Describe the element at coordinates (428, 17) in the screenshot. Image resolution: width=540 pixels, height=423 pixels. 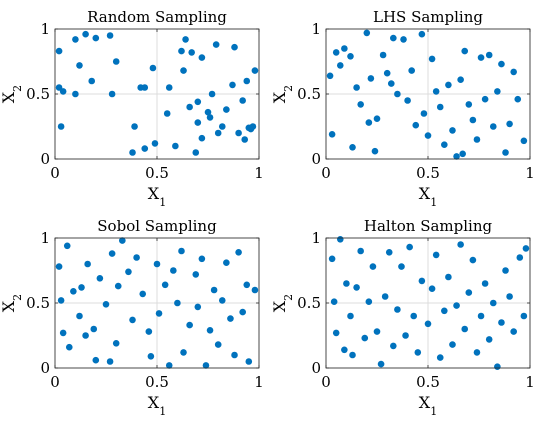
I see `panel-title: LHS Sampling` at that location.